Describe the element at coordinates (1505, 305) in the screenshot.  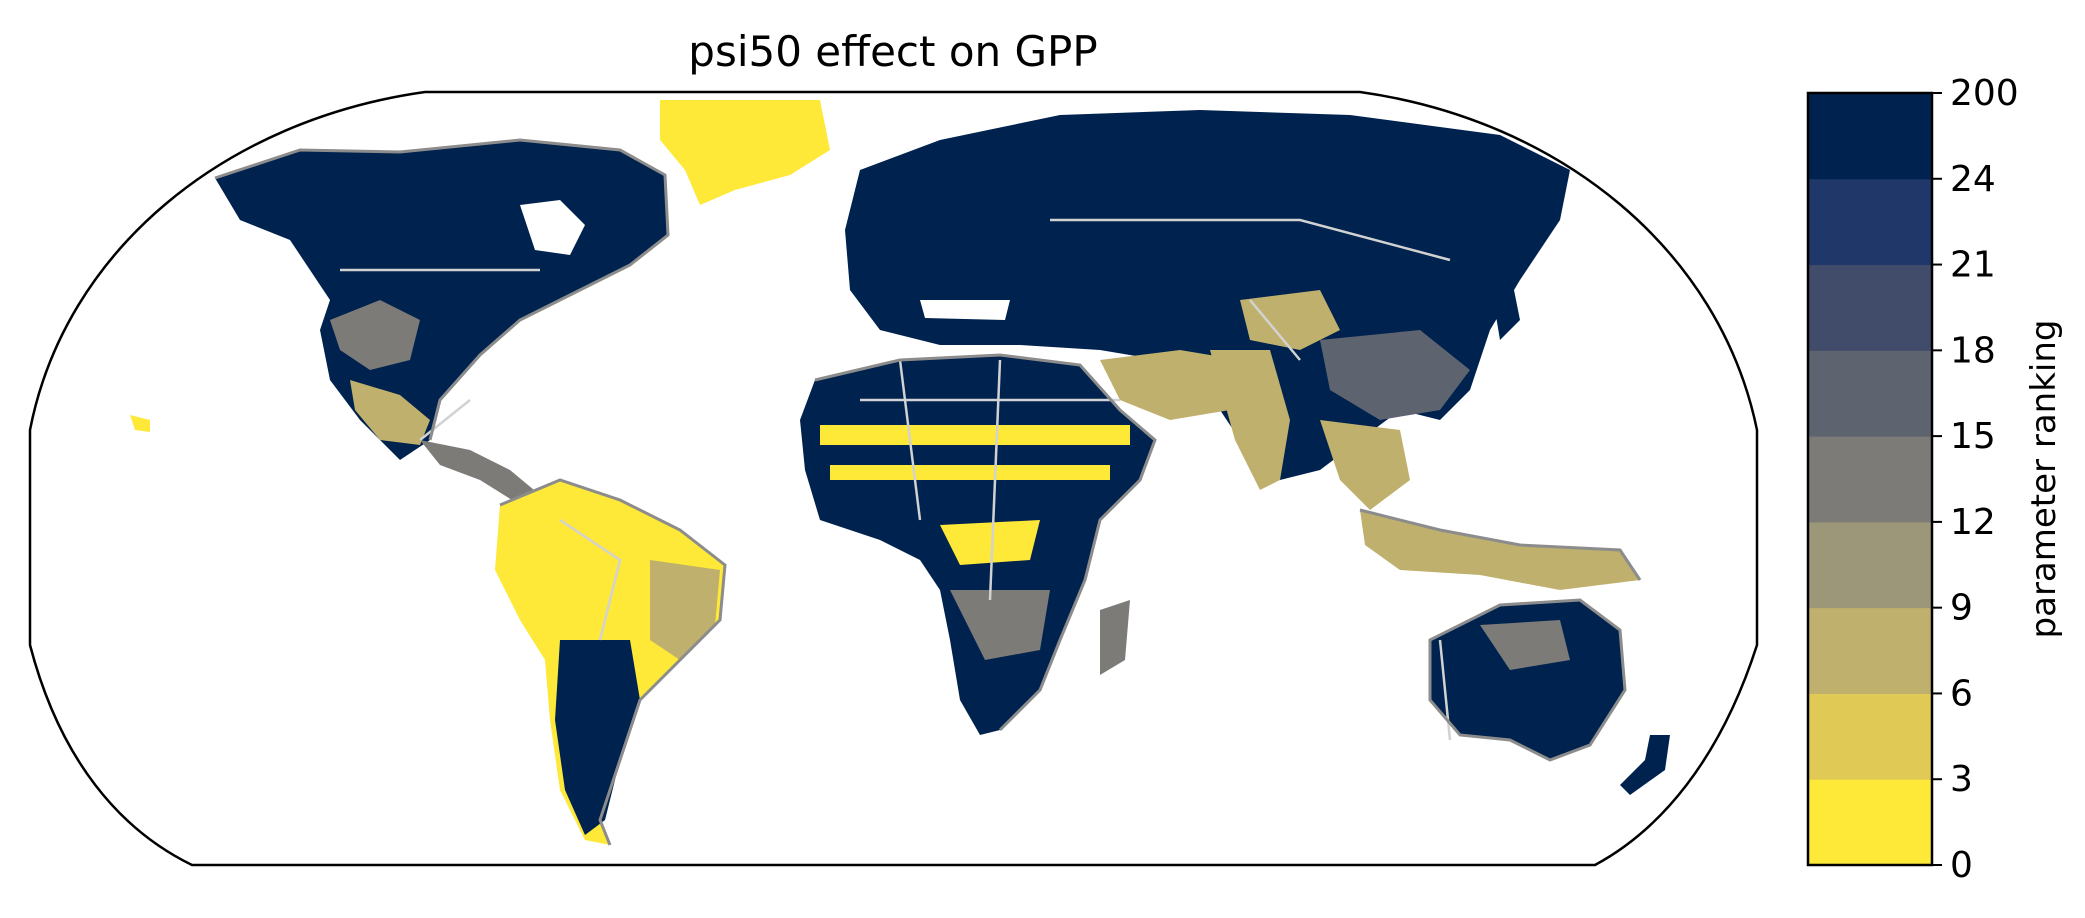
I see `landmass-japan` at that location.